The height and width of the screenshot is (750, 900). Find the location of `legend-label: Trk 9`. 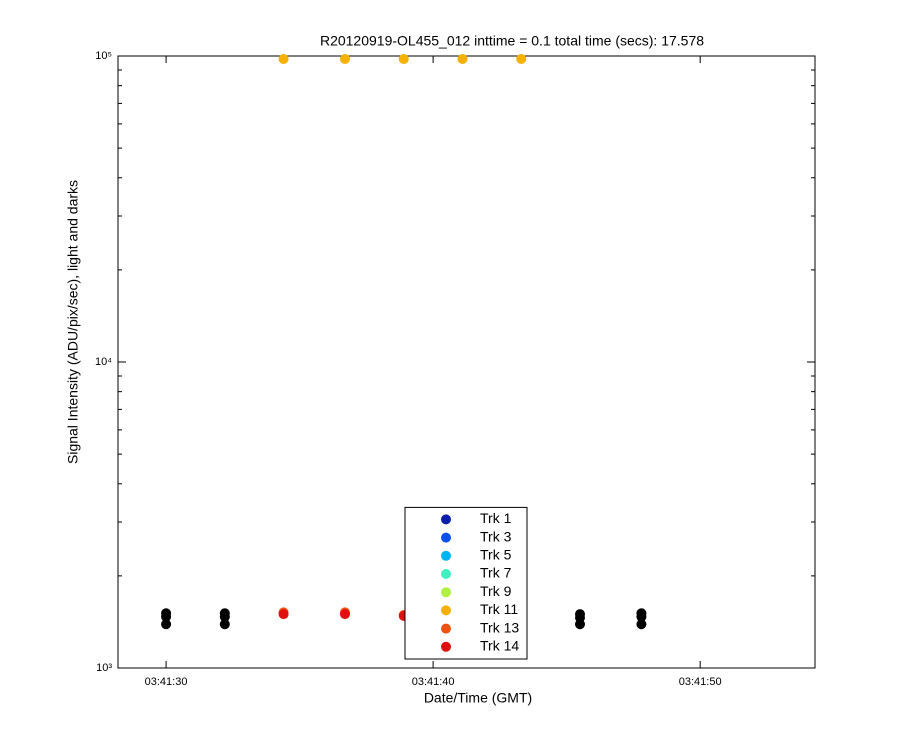

legend-label: Trk 9 is located at coordinates (496, 591).